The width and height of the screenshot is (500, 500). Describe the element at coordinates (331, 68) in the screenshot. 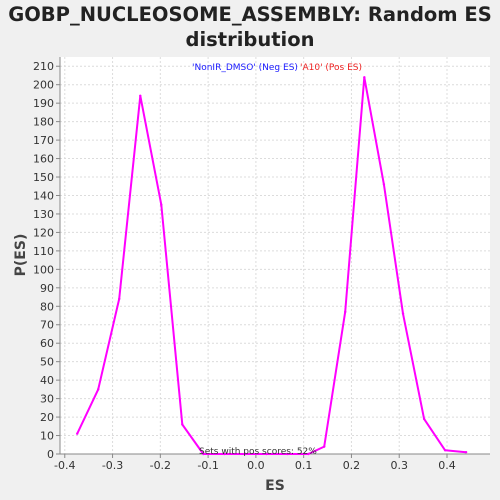

I see `legend-pos-es: 'A10' (Pos ES)` at that location.